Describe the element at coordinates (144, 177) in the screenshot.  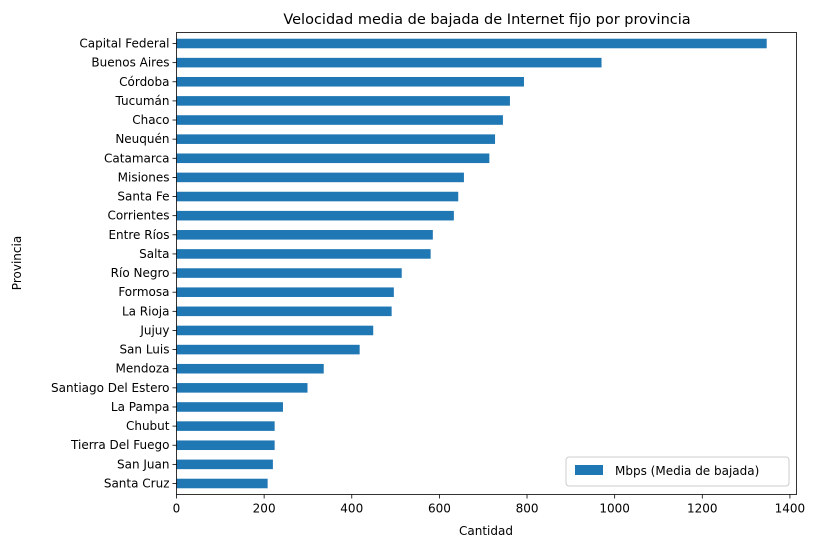
I see `y-tick-label: Misiones` at that location.